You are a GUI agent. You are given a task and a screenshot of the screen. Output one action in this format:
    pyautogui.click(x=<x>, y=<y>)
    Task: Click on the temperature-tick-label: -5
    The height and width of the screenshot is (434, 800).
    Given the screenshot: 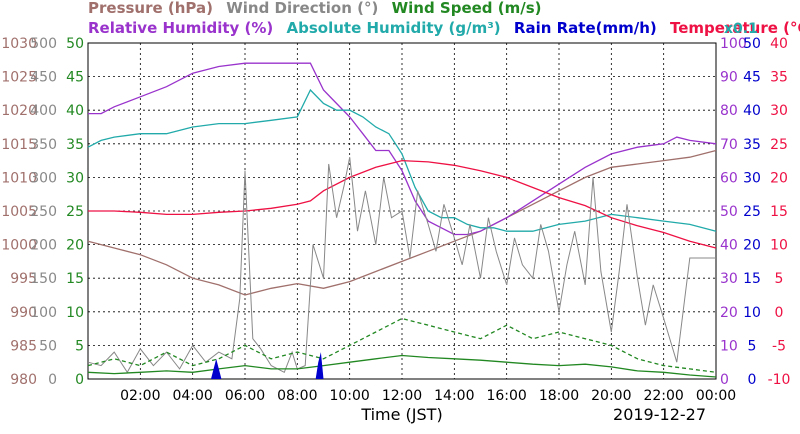 What is the action you would take?
    pyautogui.click(x=779, y=346)
    